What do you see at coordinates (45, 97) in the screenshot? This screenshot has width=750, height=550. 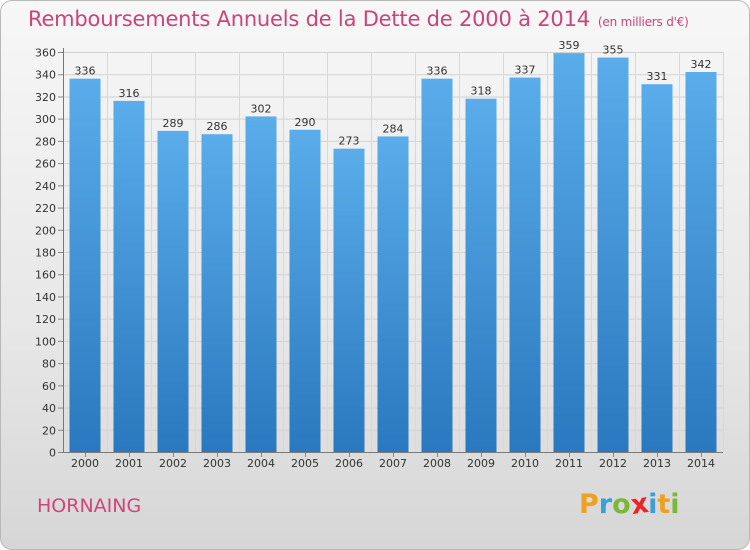 I see `y-tick-label: 320` at bounding box center [45, 97].